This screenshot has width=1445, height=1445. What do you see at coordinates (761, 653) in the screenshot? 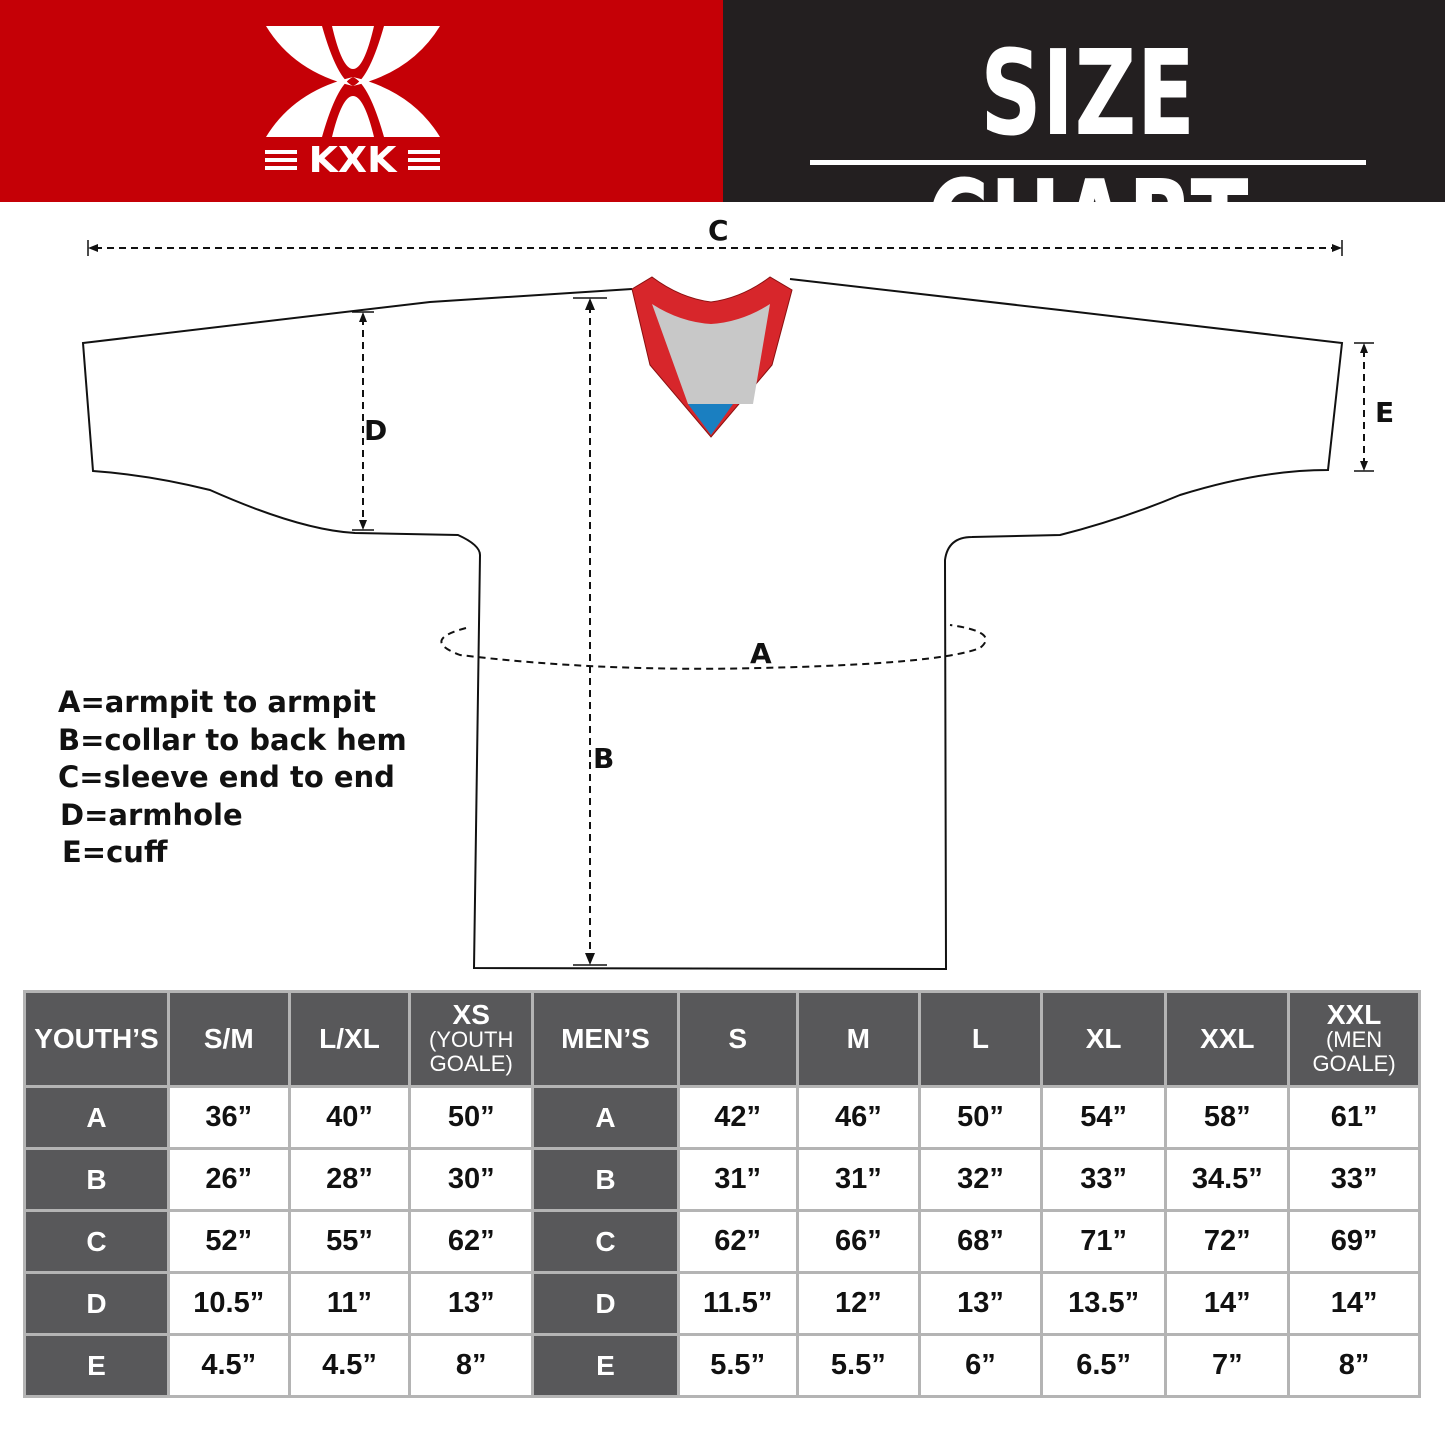
I see `label-a: A` at bounding box center [761, 653].